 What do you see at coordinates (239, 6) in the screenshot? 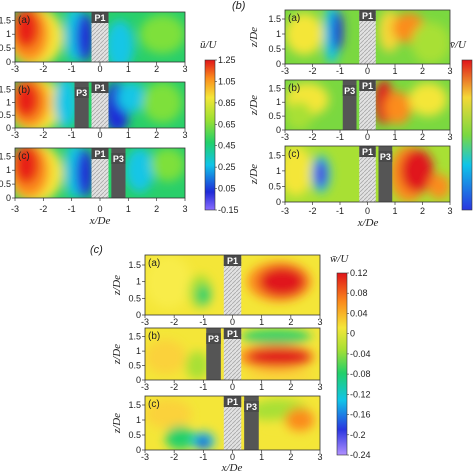
I see `group-label: (b)` at bounding box center [239, 6].